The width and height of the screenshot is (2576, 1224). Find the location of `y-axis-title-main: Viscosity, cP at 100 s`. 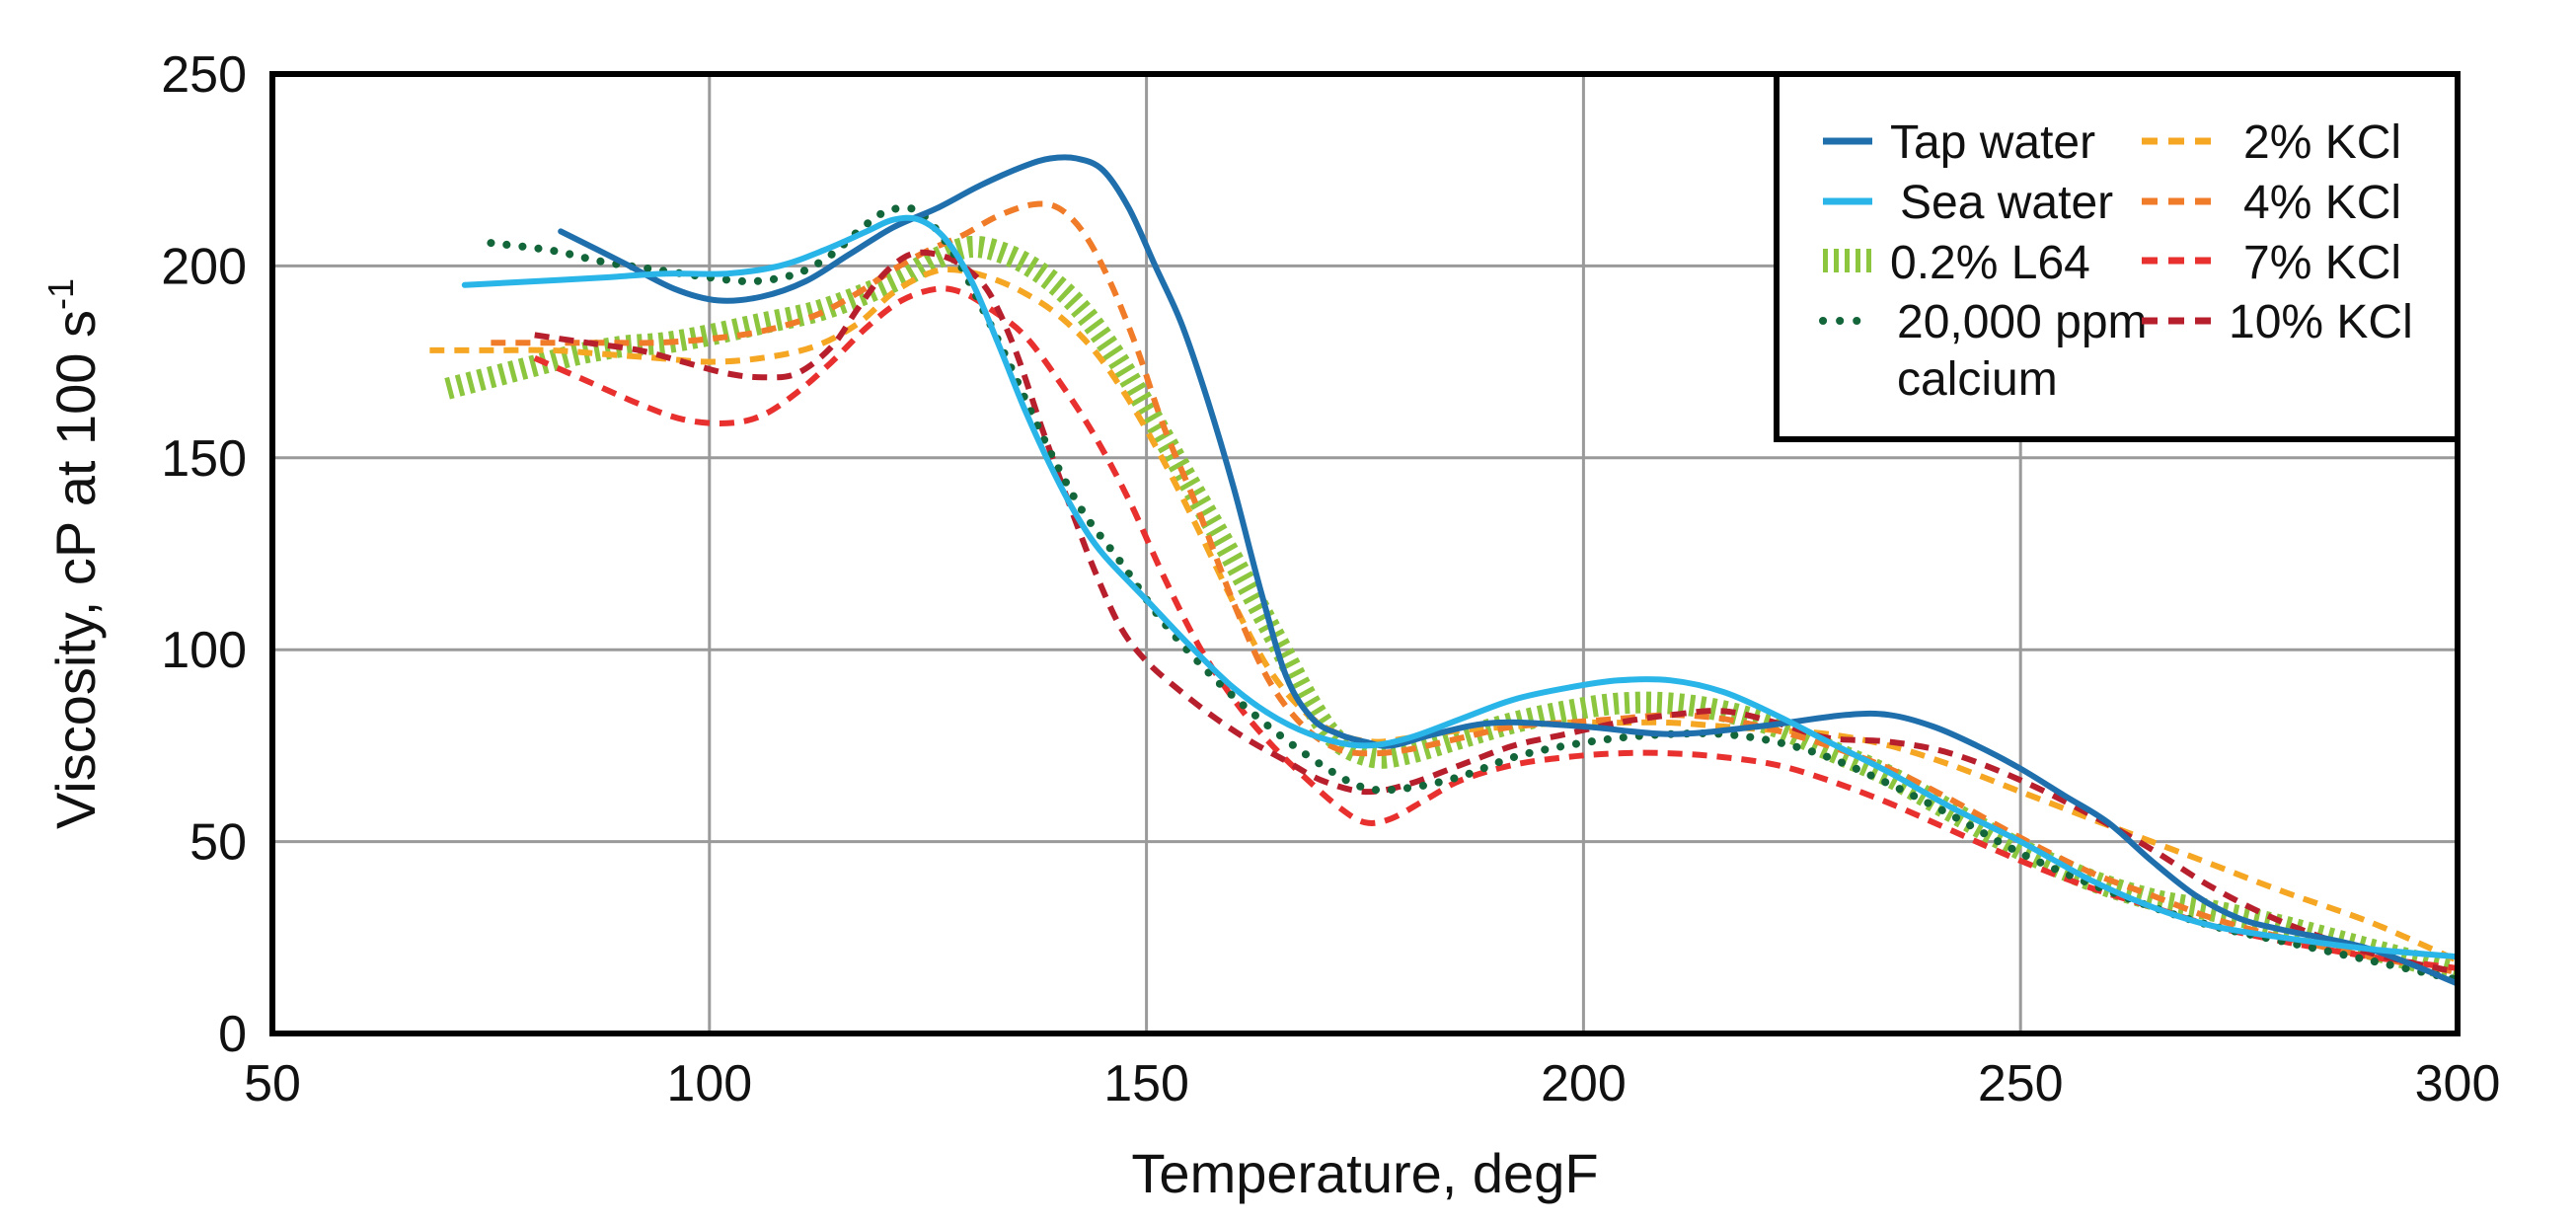

y-axis-title-main: Viscosity, cP at 100 s is located at coordinates (75, 569).